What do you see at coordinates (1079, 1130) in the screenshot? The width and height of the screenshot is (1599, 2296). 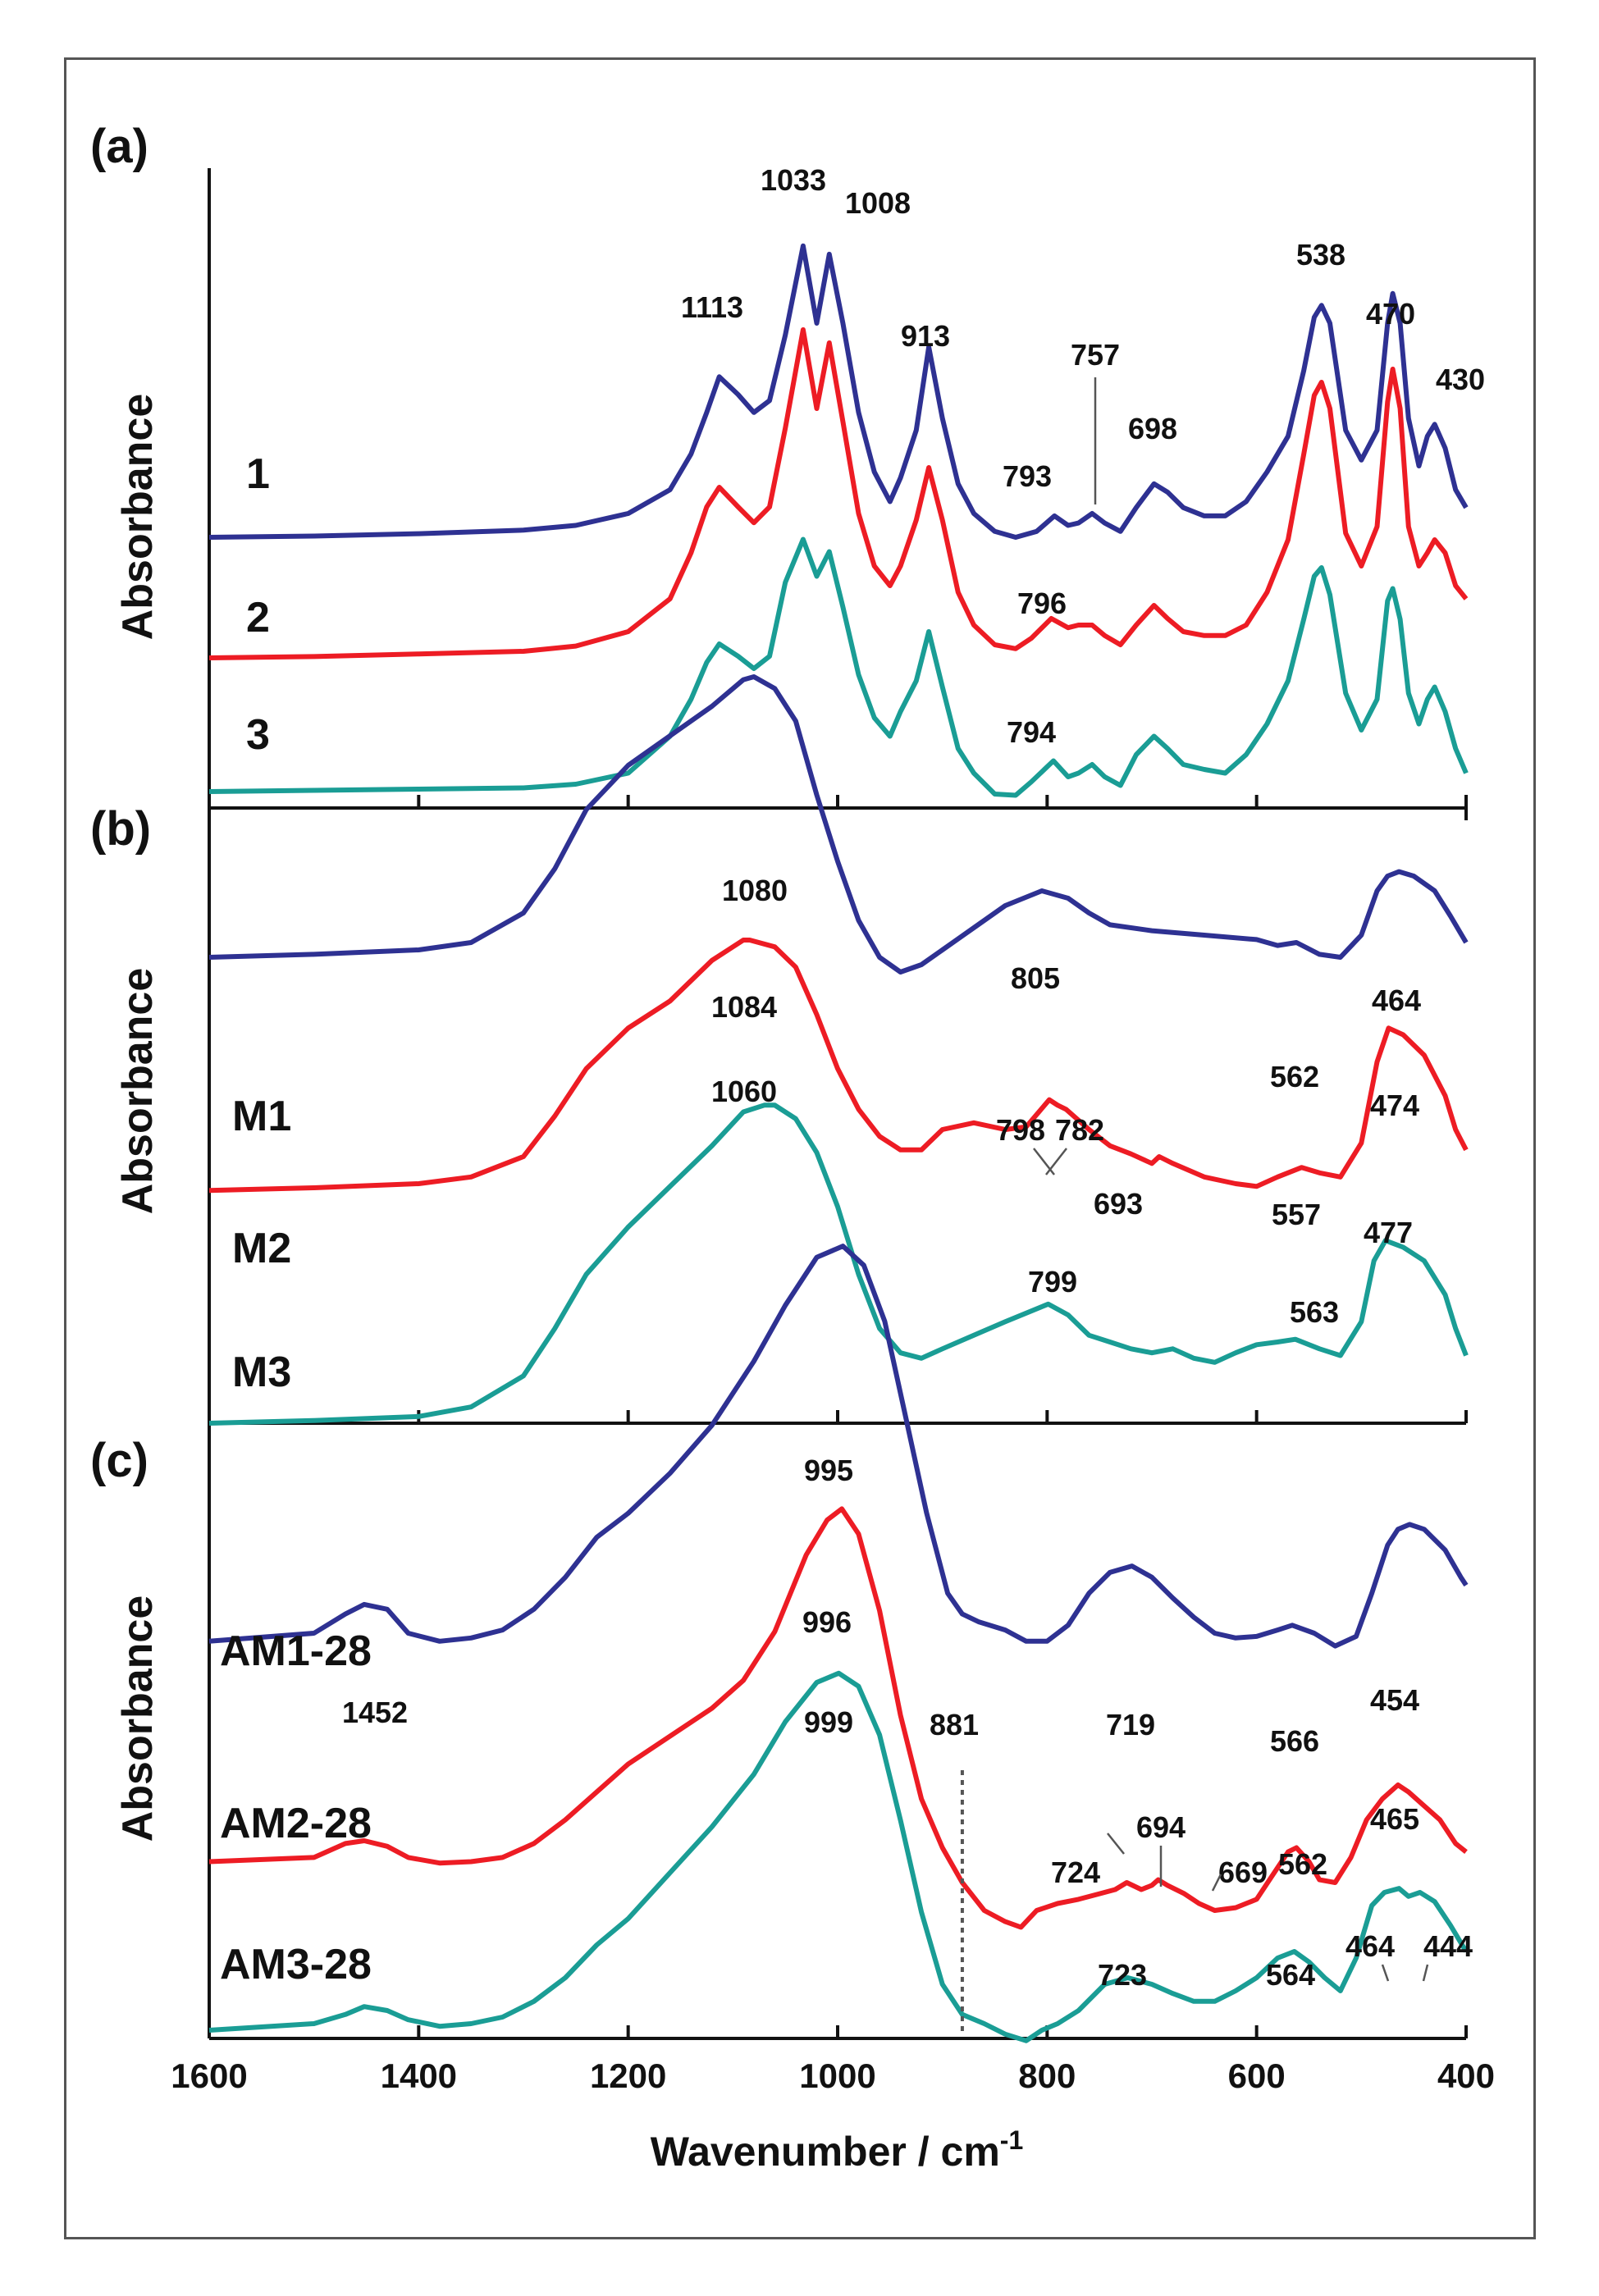 I see `peak-label-1-782: 782` at bounding box center [1079, 1130].